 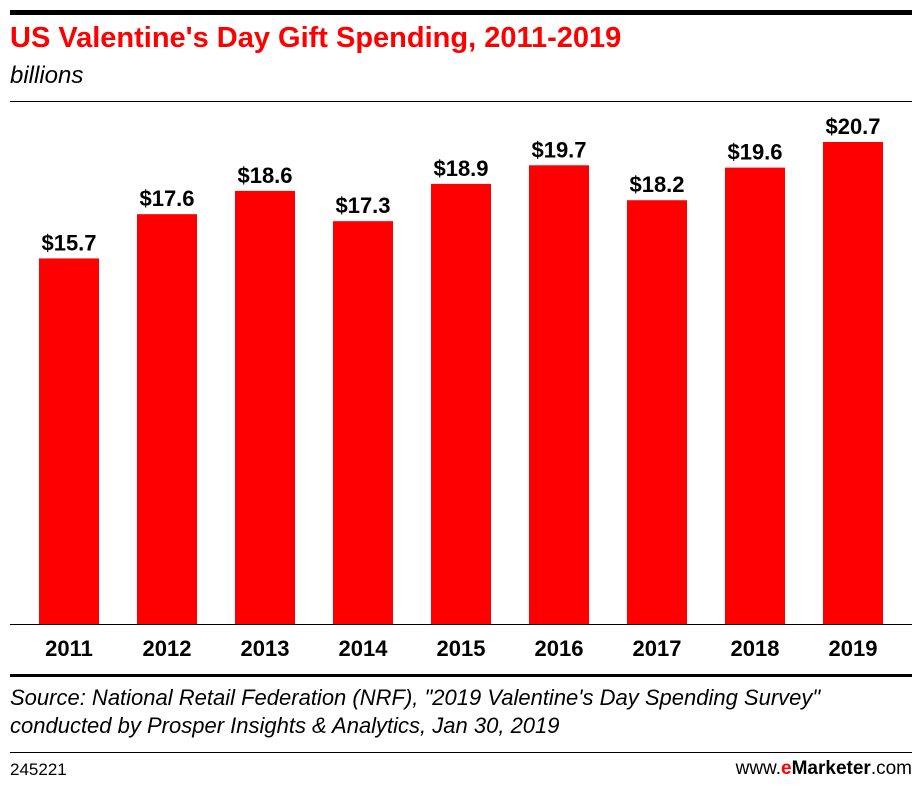 I want to click on emarketer-logo: www.eMarketer.com, so click(x=824, y=769).